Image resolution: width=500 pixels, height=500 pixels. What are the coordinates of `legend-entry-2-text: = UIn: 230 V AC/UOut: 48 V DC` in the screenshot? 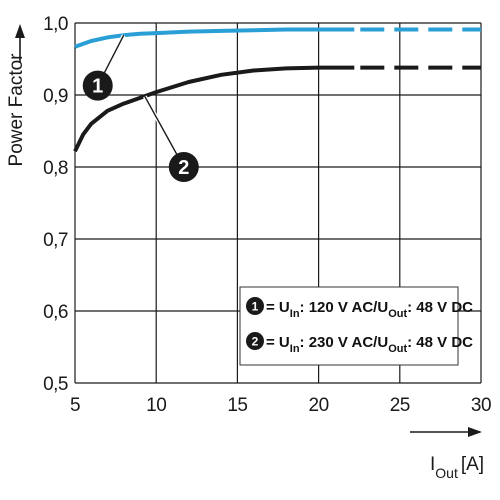 It's located at (369, 344).